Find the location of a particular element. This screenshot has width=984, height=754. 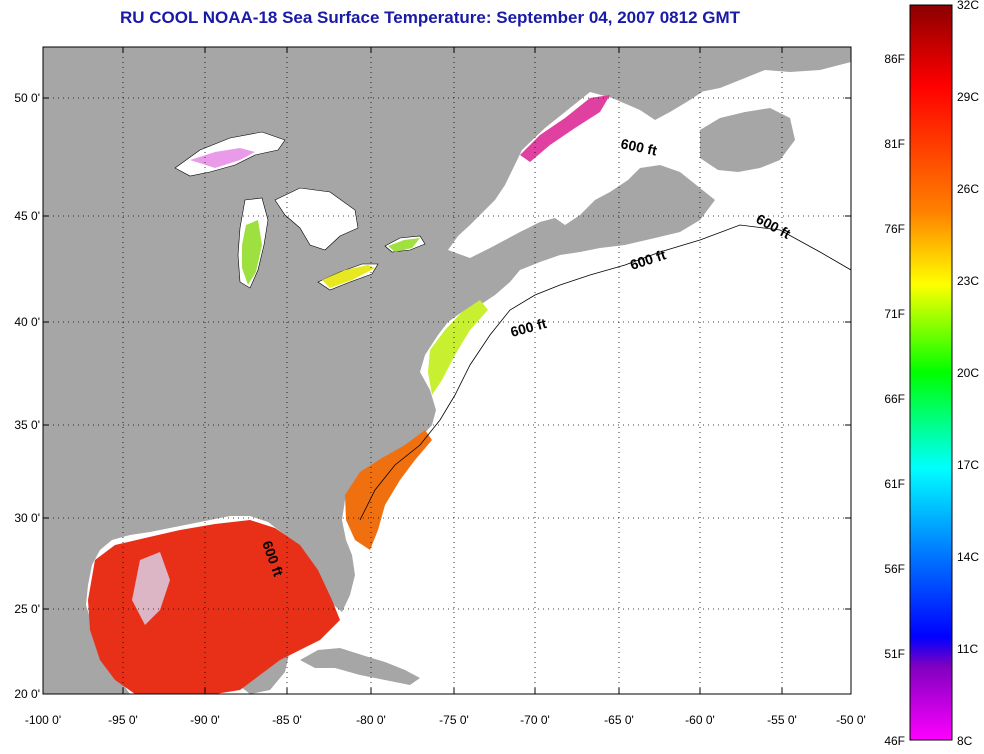

sst-lake-erie is located at coordinates (348, 276).